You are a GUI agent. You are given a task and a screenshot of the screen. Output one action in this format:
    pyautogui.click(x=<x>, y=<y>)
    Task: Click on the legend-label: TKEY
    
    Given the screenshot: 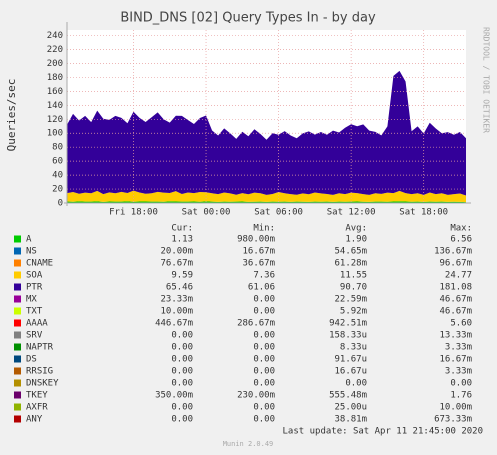 What is the action you would take?
    pyautogui.click(x=37, y=396)
    